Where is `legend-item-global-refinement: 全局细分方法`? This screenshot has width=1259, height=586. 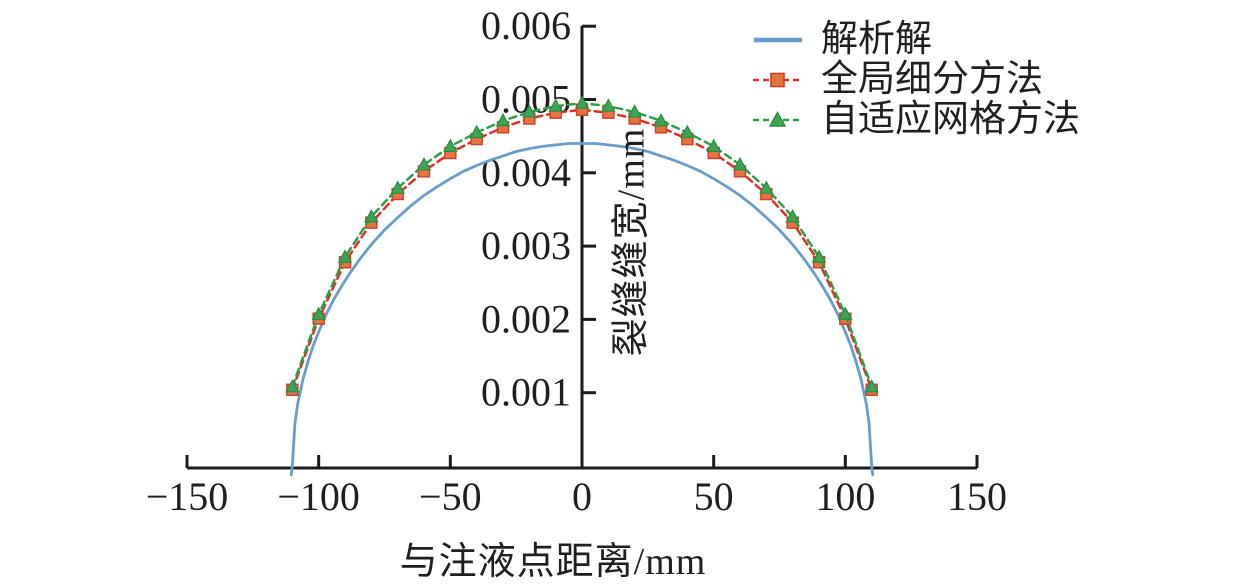 legend-item-global-refinement: 全局细分方法 is located at coordinates (915, 80).